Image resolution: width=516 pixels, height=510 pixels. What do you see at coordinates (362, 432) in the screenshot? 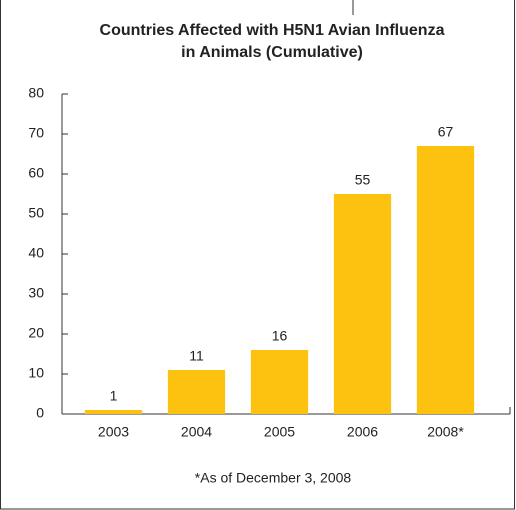
I see `x-tick-label: 2006` at bounding box center [362, 432].